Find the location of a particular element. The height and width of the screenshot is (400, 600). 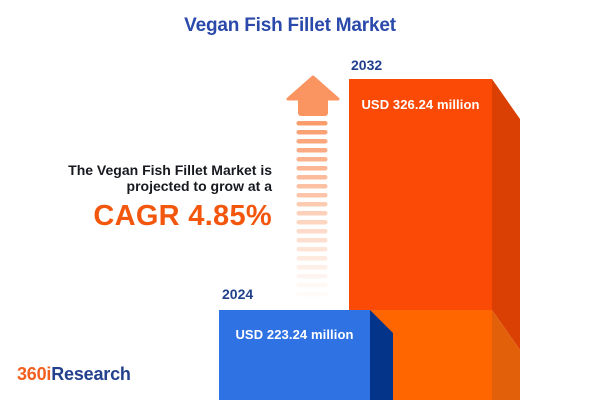

logo-360iresearch: 360iResearch is located at coordinates (74, 374).